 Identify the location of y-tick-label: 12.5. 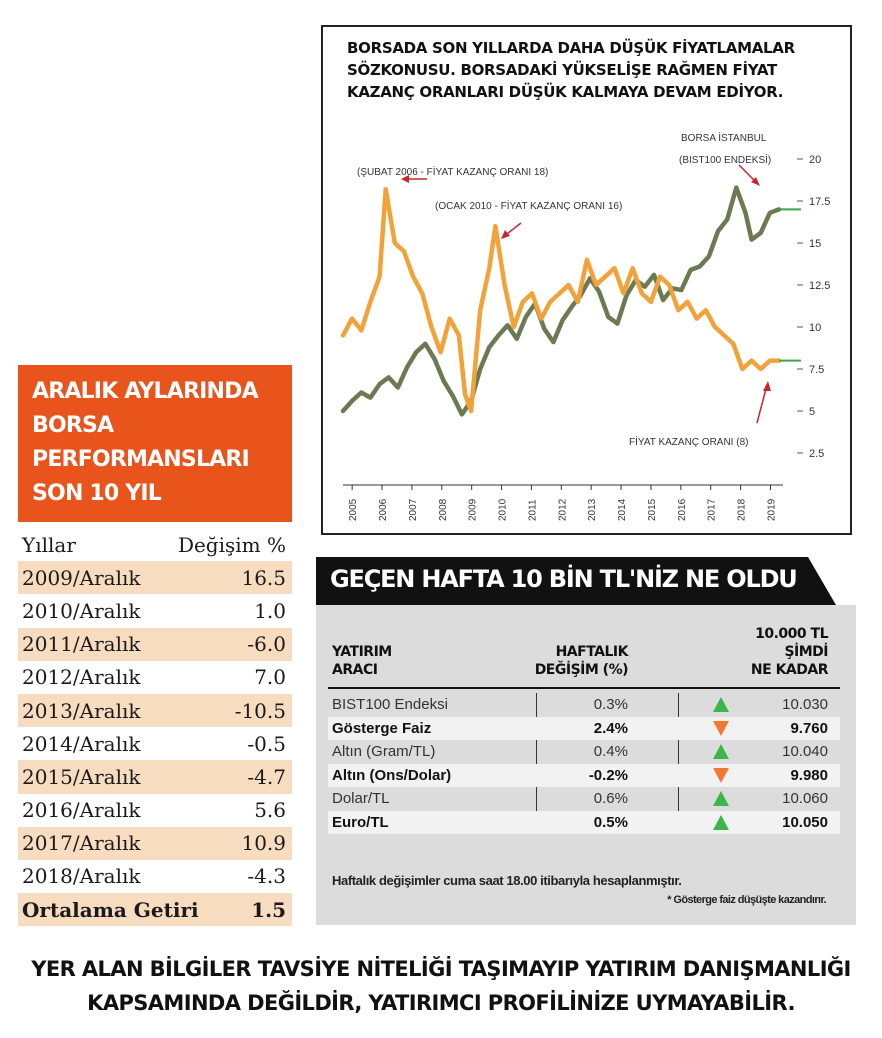
(819, 286).